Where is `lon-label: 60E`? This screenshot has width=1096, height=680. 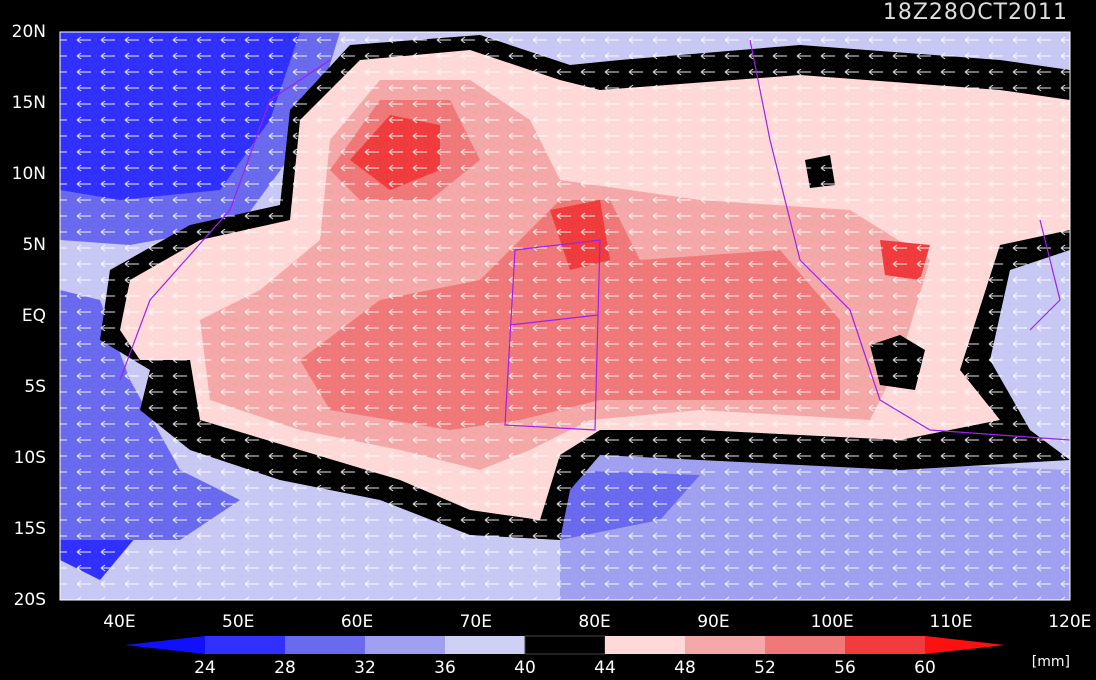
lon-label: 60E is located at coordinates (357, 622).